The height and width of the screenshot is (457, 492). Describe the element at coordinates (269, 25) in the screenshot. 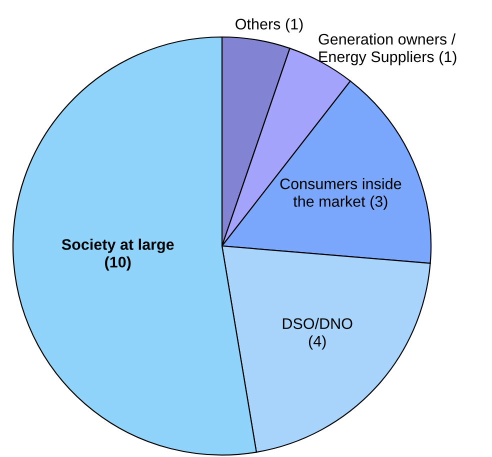

I see `slice-label: Others (1)` at that location.